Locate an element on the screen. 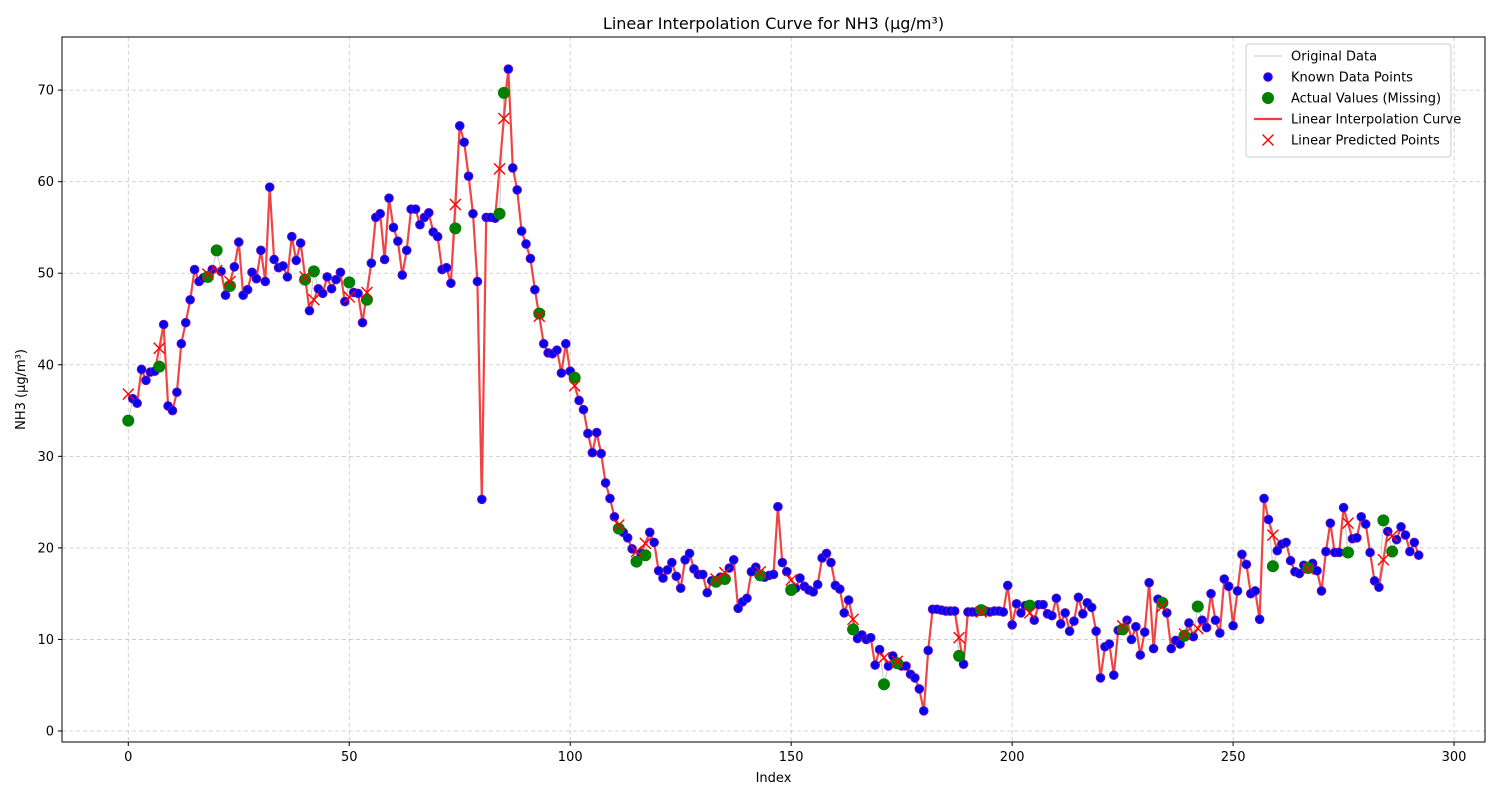 Image resolution: width=1500 pixels, height=804 pixels. x-tick-label: 100 is located at coordinates (570, 757).